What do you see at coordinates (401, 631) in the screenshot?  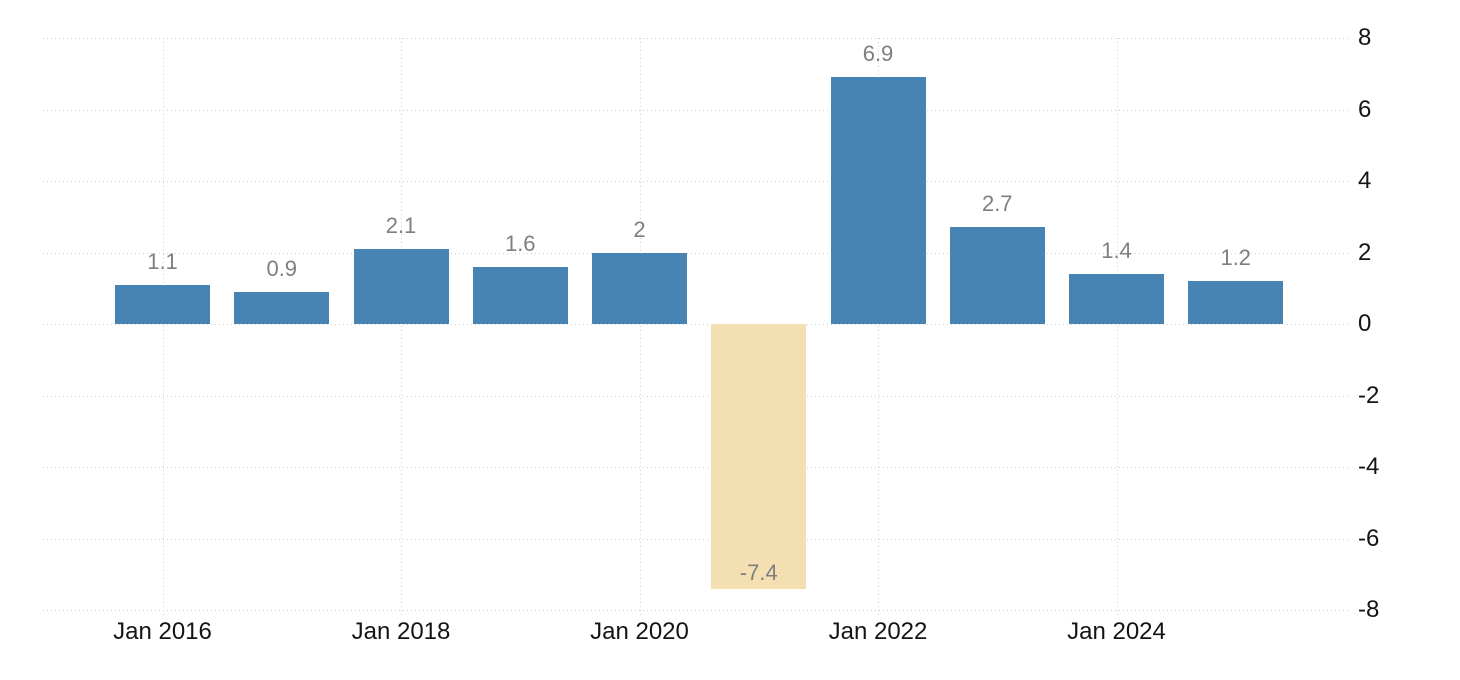 I see `x-axis-label: Jan 2018` at bounding box center [401, 631].